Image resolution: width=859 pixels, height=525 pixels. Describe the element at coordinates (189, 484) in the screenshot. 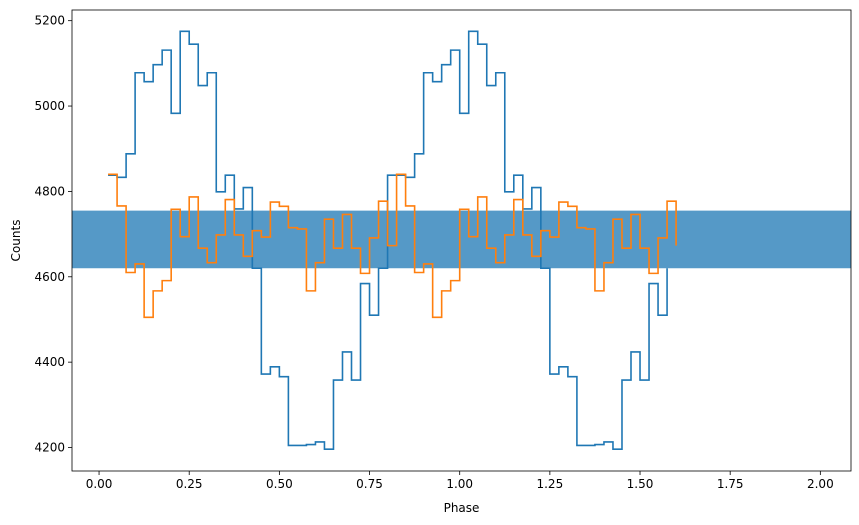

I see `x-tick-label: 0.25` at that location.